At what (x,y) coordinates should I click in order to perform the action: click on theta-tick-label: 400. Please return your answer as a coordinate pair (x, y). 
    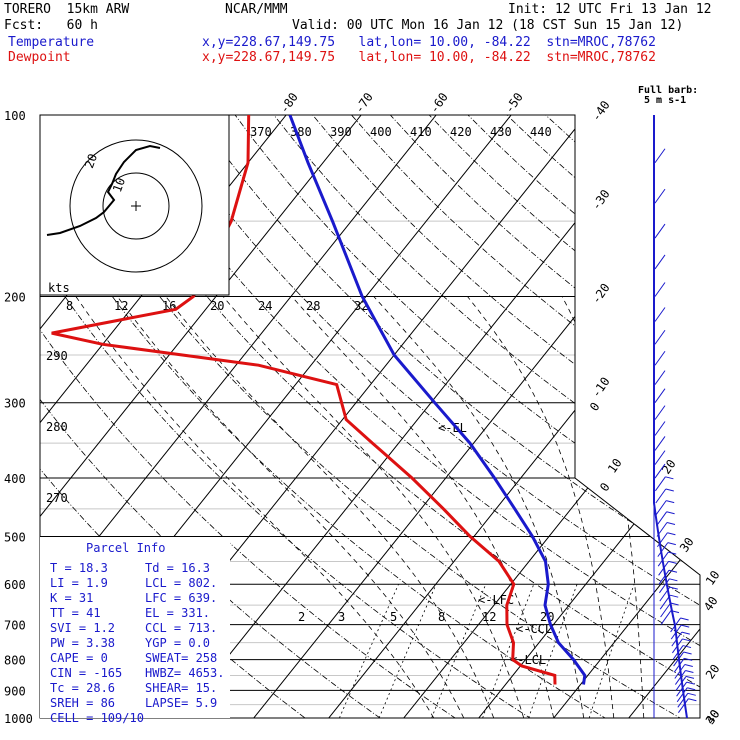
    Looking at the image, I should click on (381, 132).